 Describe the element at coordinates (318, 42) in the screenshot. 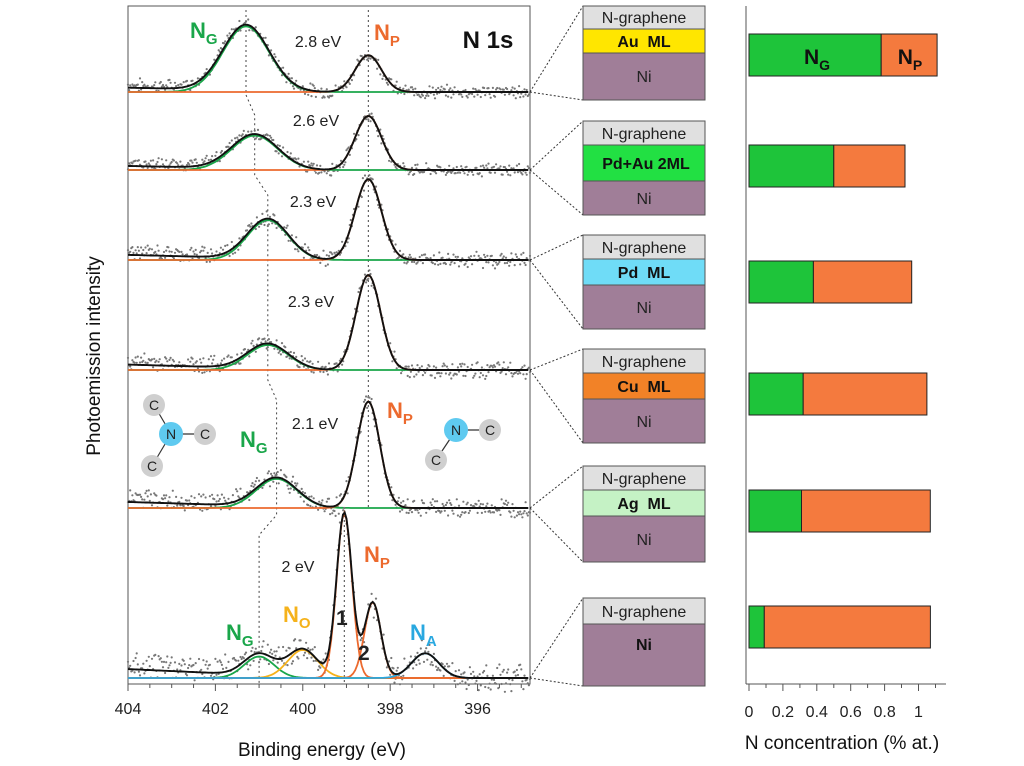

I see `peak-gap-label: 2.8 eV` at that location.